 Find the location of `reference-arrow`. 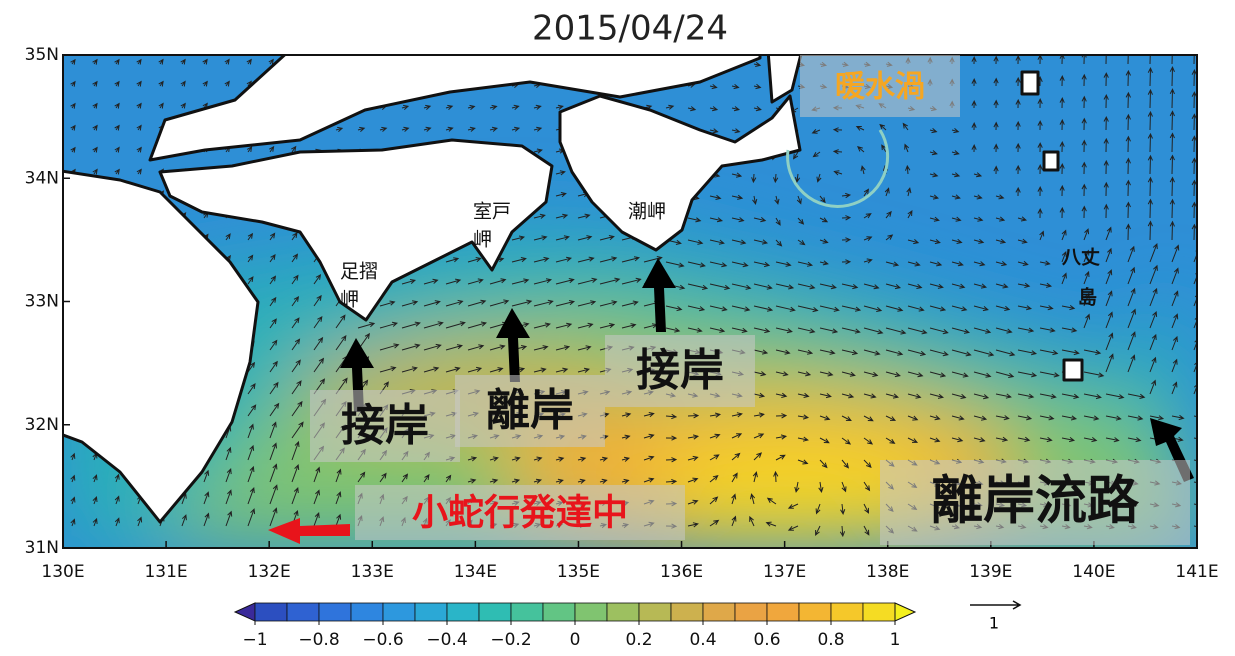

reference-arrow is located at coordinates (996, 605).